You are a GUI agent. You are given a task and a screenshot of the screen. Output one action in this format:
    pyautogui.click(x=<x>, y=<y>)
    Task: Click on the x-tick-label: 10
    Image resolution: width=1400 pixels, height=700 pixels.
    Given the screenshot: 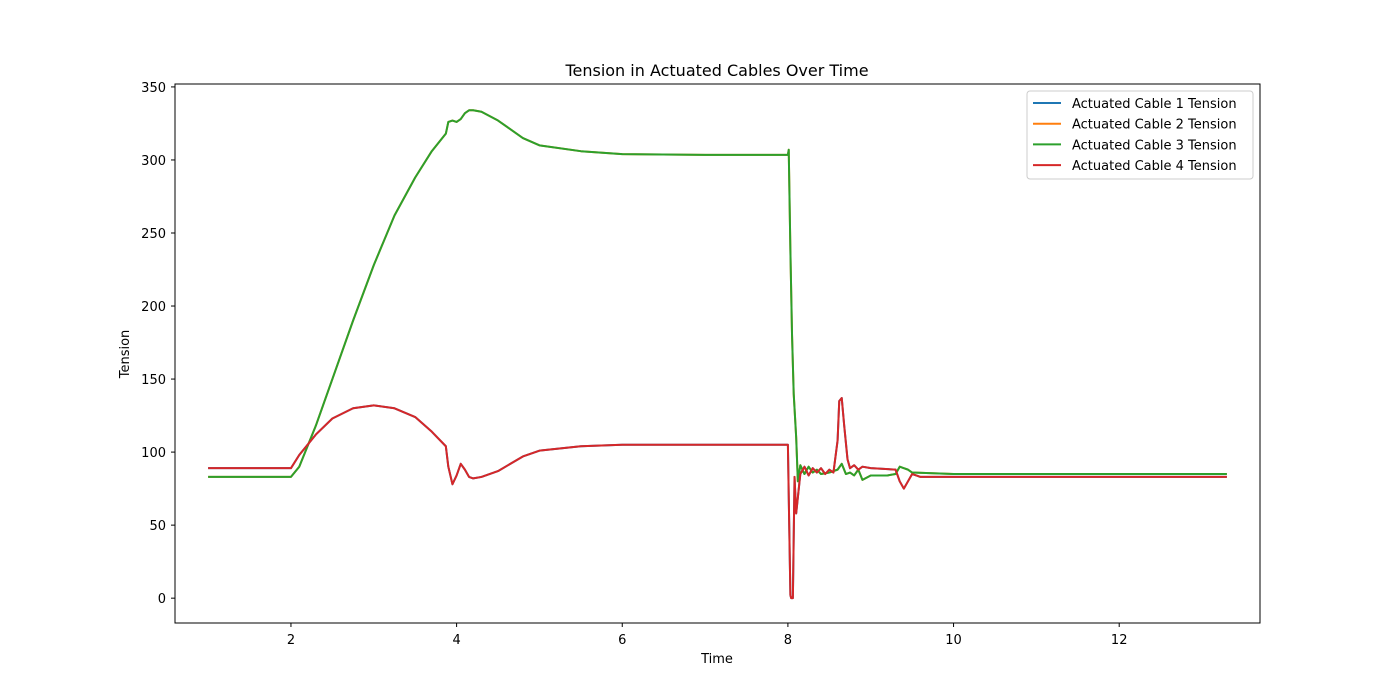 What is the action you would take?
    pyautogui.click(x=953, y=640)
    